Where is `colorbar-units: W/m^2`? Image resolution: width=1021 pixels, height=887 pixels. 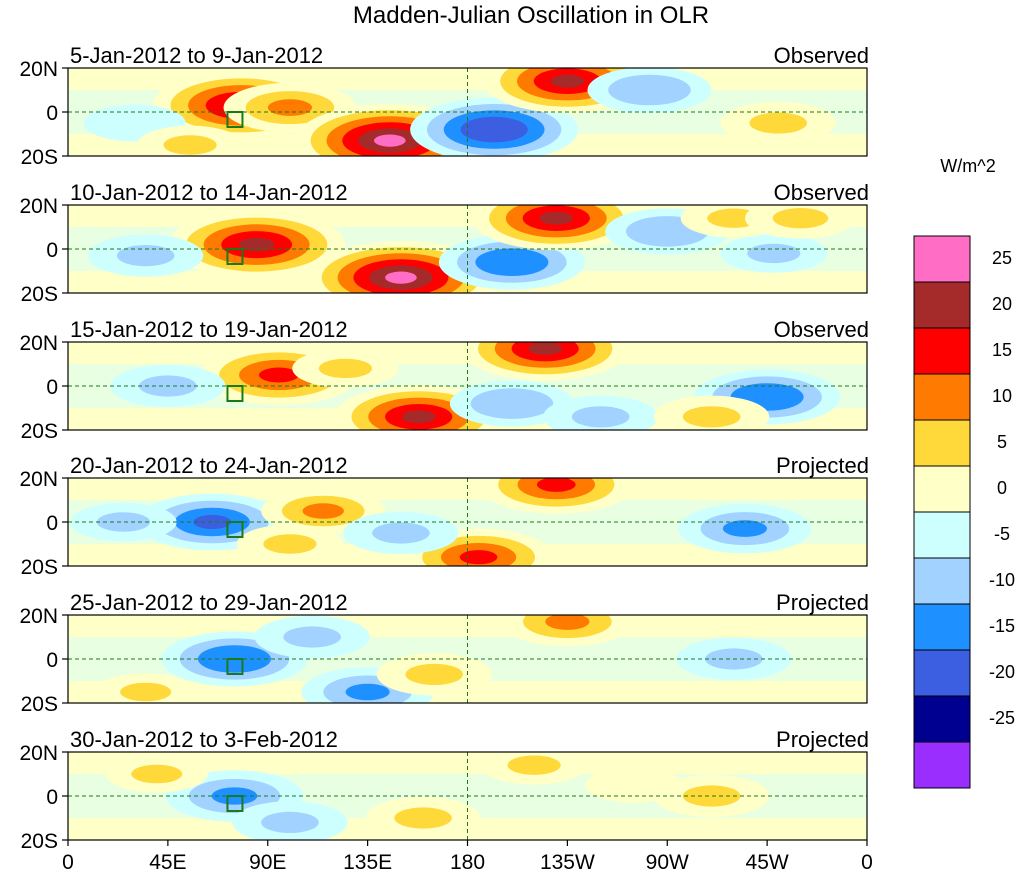 colorbar-units: W/m^2 is located at coordinates (967, 166).